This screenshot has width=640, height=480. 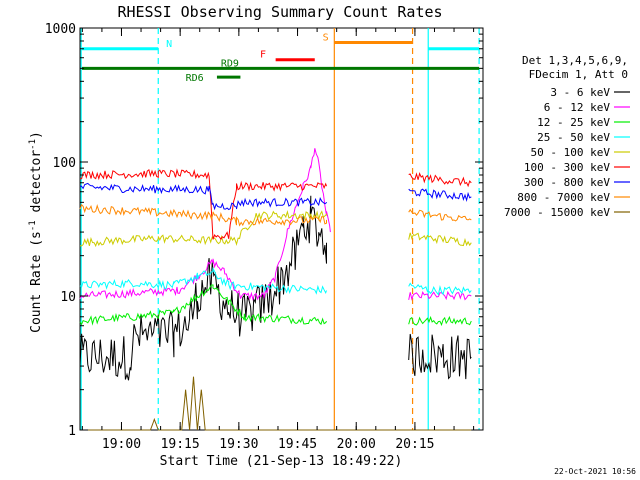 What do you see at coordinates (567, 182) in the screenshot?
I see `legend-entry-label: 300 - 800 keV` at bounding box center [567, 182].